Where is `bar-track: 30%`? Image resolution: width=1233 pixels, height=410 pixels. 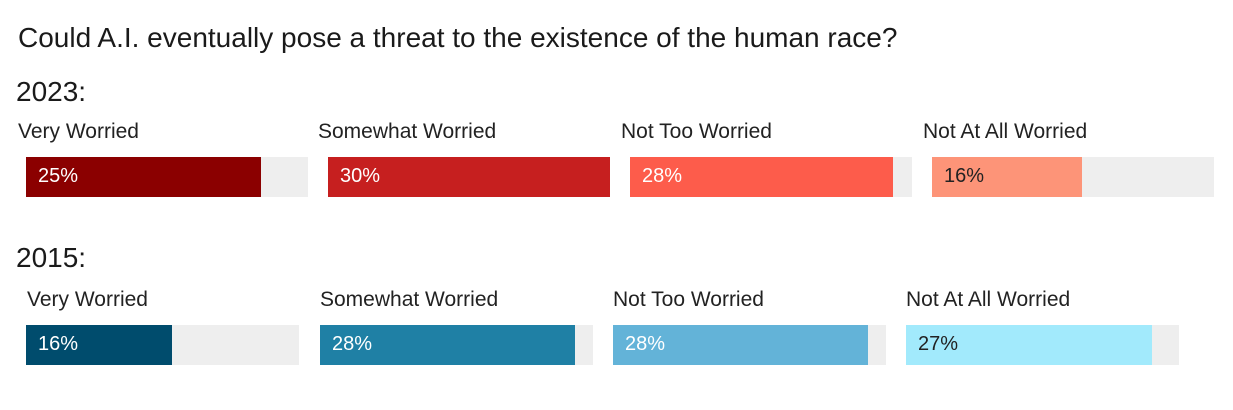
bar-track: 30% is located at coordinates (469, 177).